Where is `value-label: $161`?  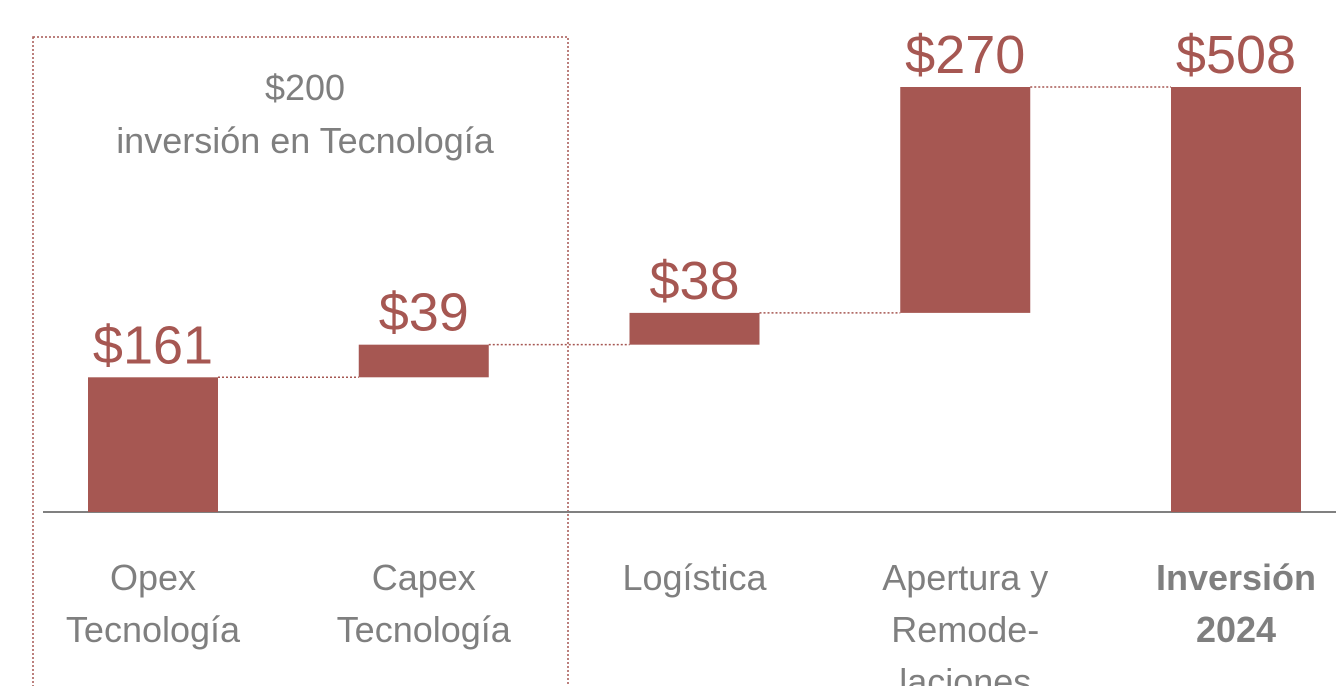
value-label: $161 is located at coordinates (153, 345).